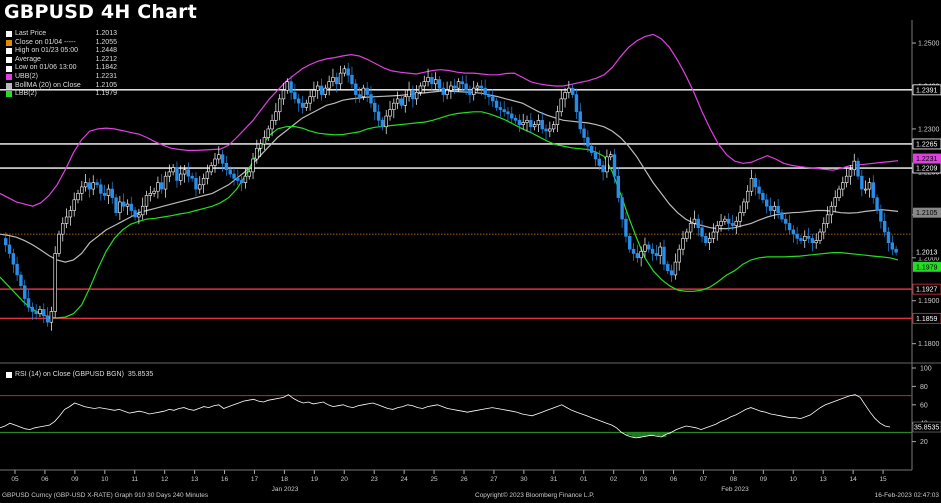 The height and width of the screenshot is (503, 941). What do you see at coordinates (929, 301) in the screenshot?
I see `y-tick-label: 1.1900` at bounding box center [929, 301].